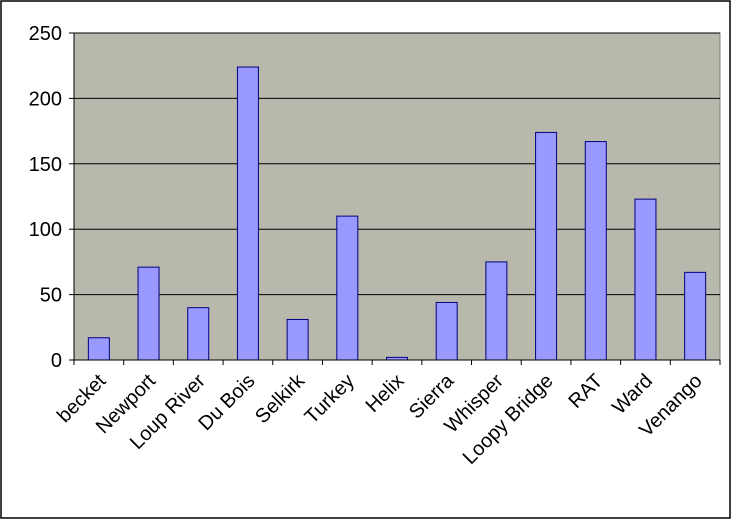 This screenshot has width=732, height=520. Describe the element at coordinates (56, 361) in the screenshot. I see `y-tick-label: 0` at that location.